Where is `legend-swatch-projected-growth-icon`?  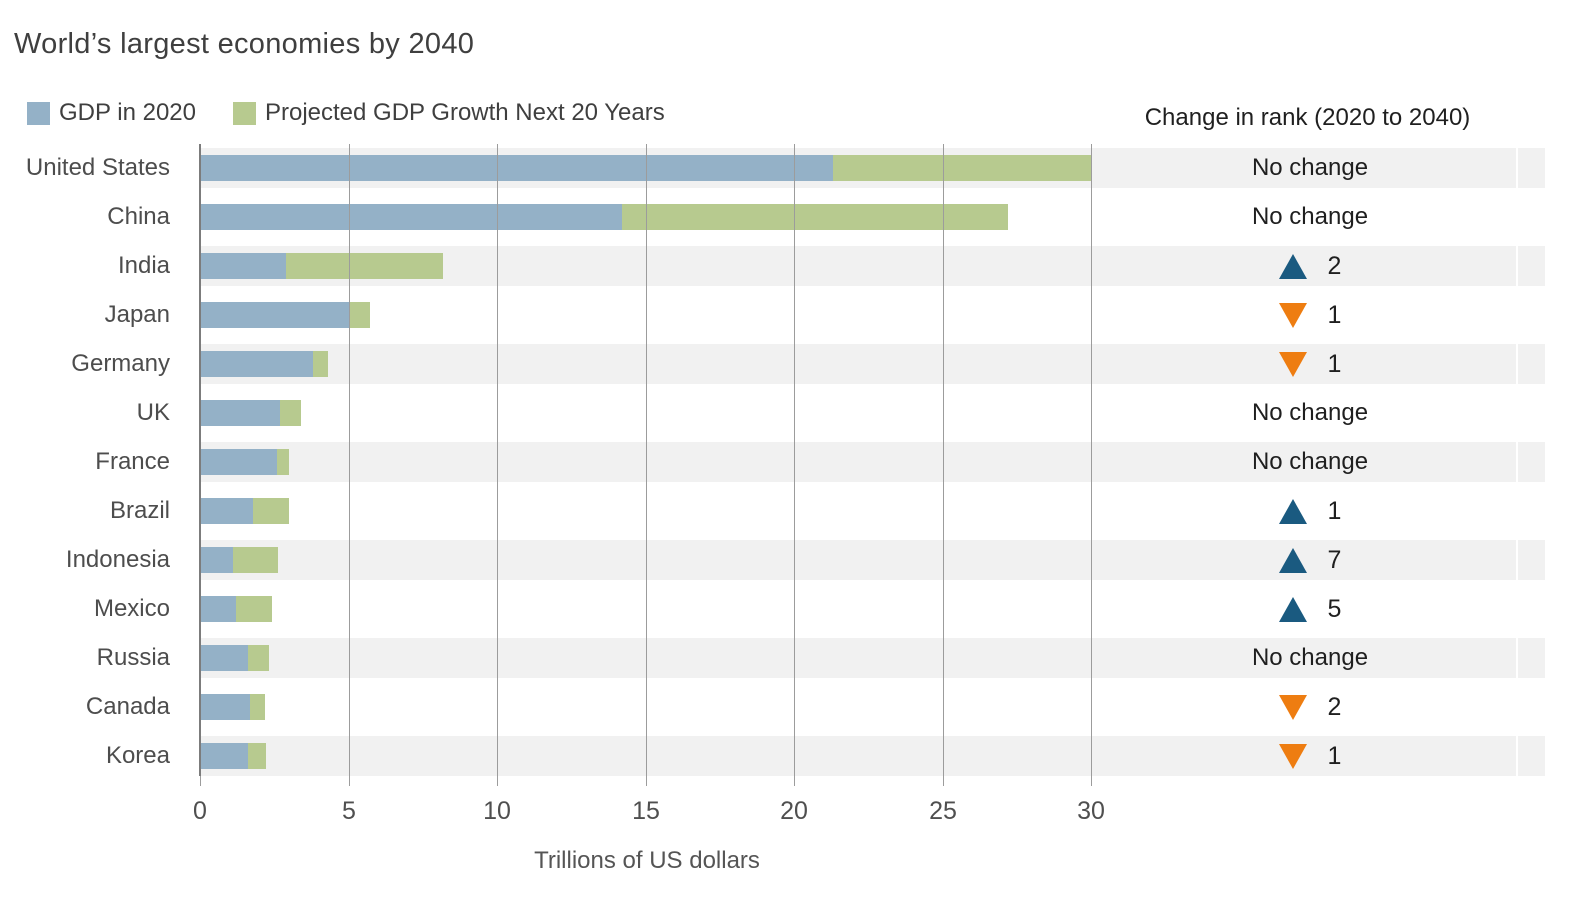
legend-swatch-projected-growth-icon is located at coordinates (244, 113).